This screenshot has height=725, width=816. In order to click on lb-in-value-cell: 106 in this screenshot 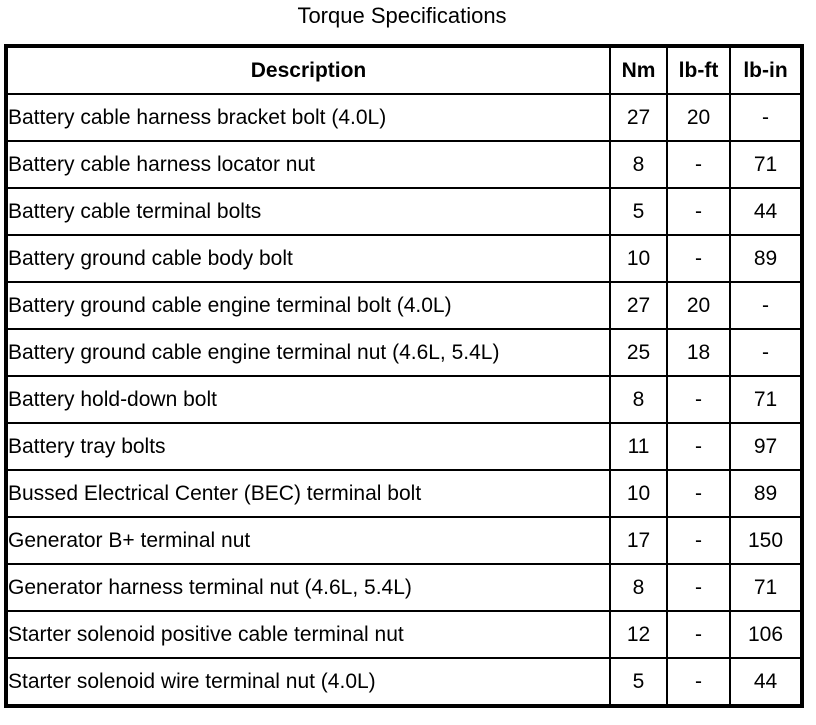, I will do `click(766, 634)`.